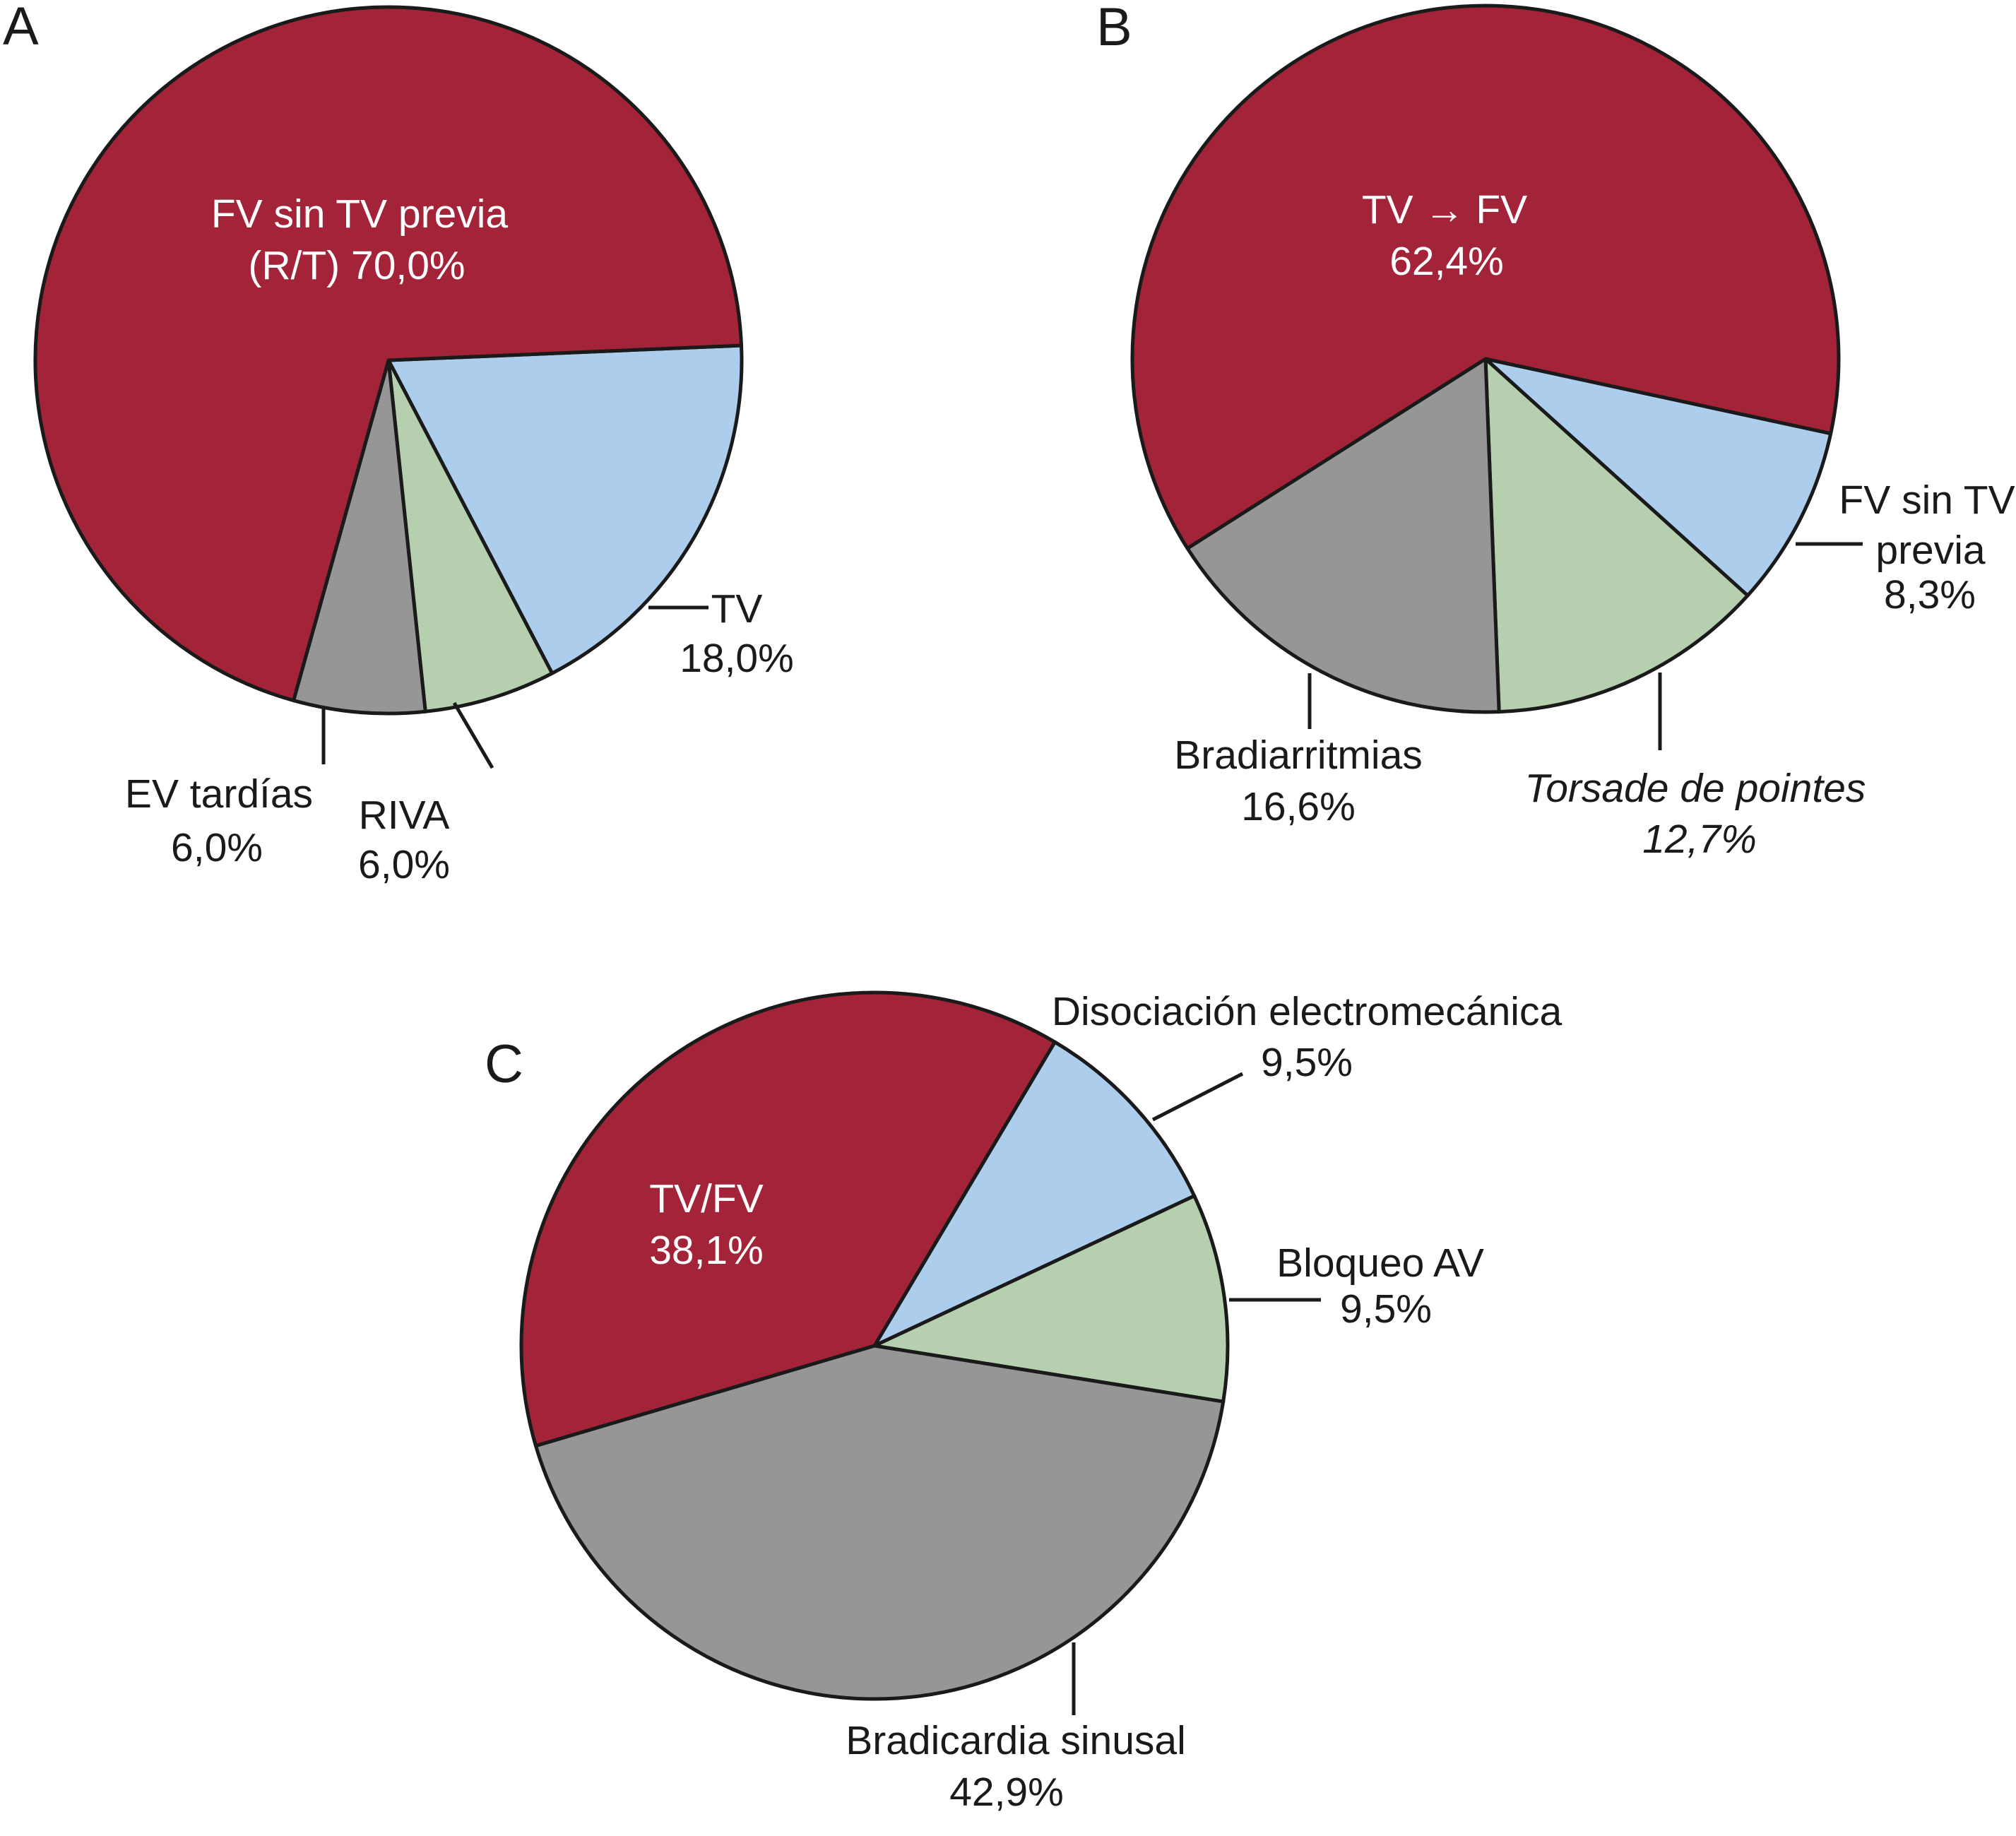 This screenshot has width=2016, height=1836. What do you see at coordinates (737, 658) in the screenshot?
I see `slice-label-tv-line2: 18,0%` at bounding box center [737, 658].